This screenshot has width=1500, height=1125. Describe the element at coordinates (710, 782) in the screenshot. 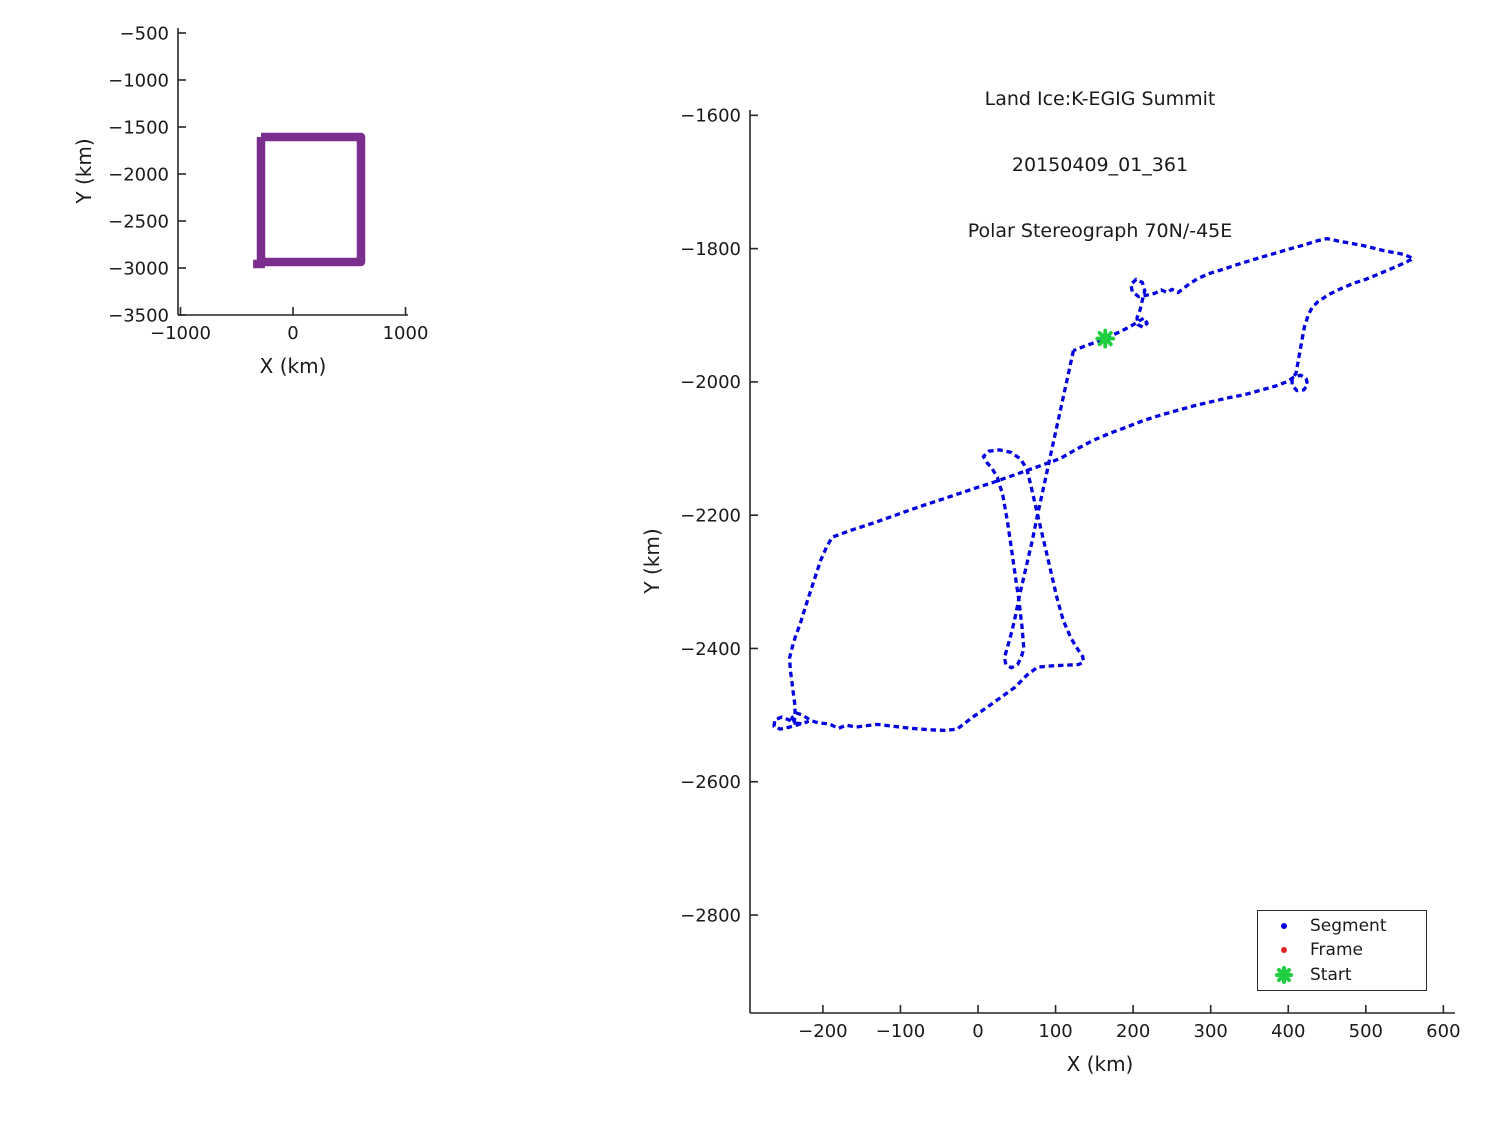

I see `flight-track-y-tick-label: −2600` at that location.